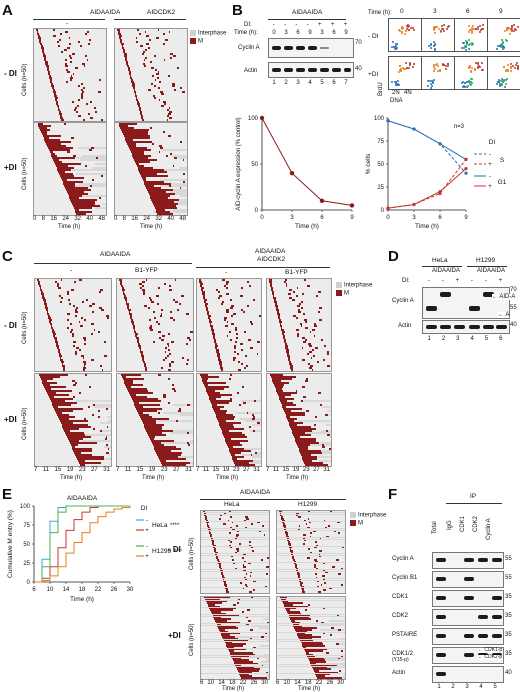 The height and width of the screenshot is (692, 520). What do you see at coordinates (440, 192) in the screenshot?
I see `data-point` at bounding box center [440, 192].